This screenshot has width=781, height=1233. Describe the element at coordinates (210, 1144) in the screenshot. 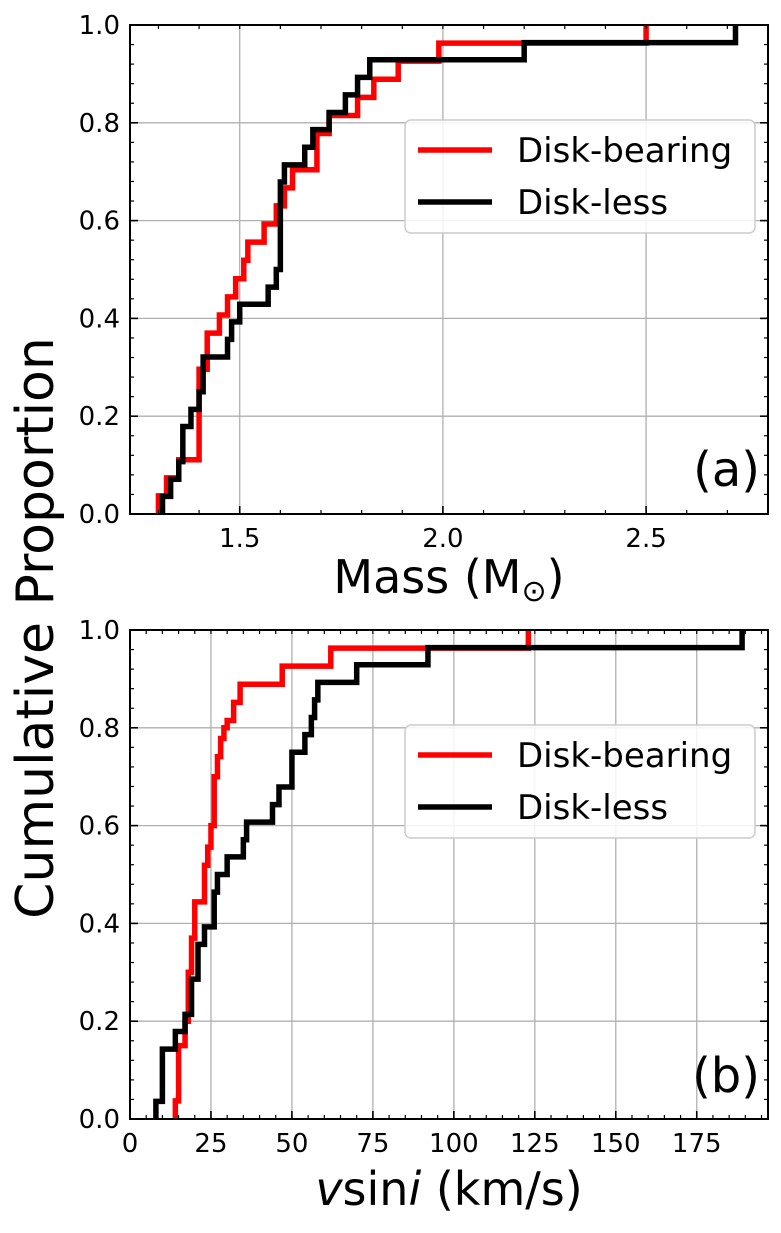

I see `panel-b-xtick-label: 25` at that location.